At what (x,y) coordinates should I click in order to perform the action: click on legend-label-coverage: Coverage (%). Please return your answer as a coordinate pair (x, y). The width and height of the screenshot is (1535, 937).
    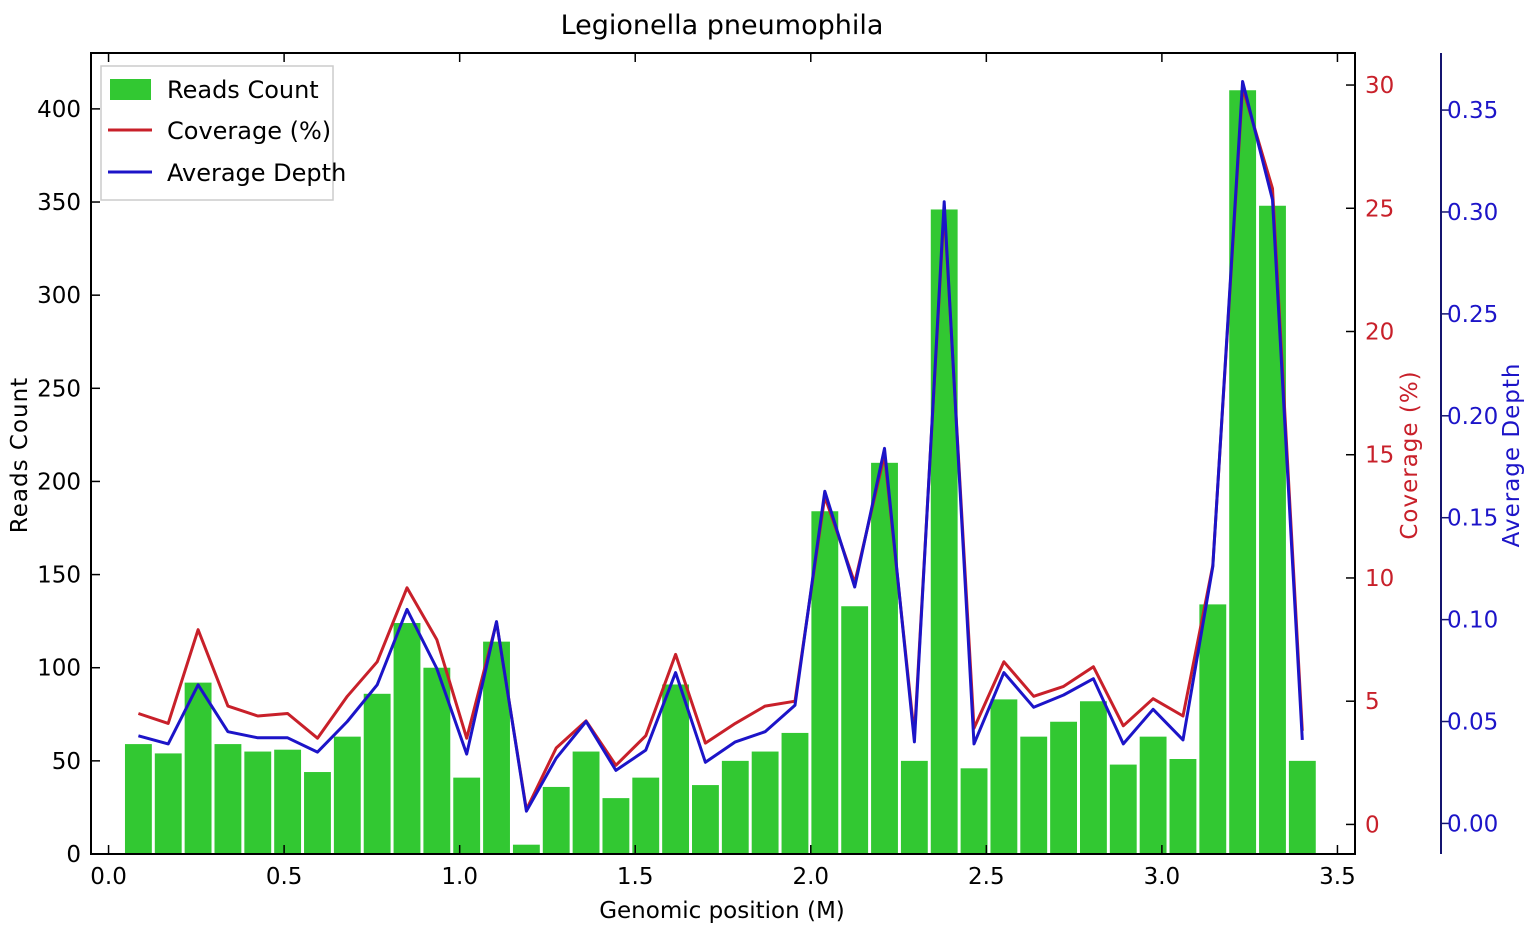
    Looking at the image, I should click on (249, 131).